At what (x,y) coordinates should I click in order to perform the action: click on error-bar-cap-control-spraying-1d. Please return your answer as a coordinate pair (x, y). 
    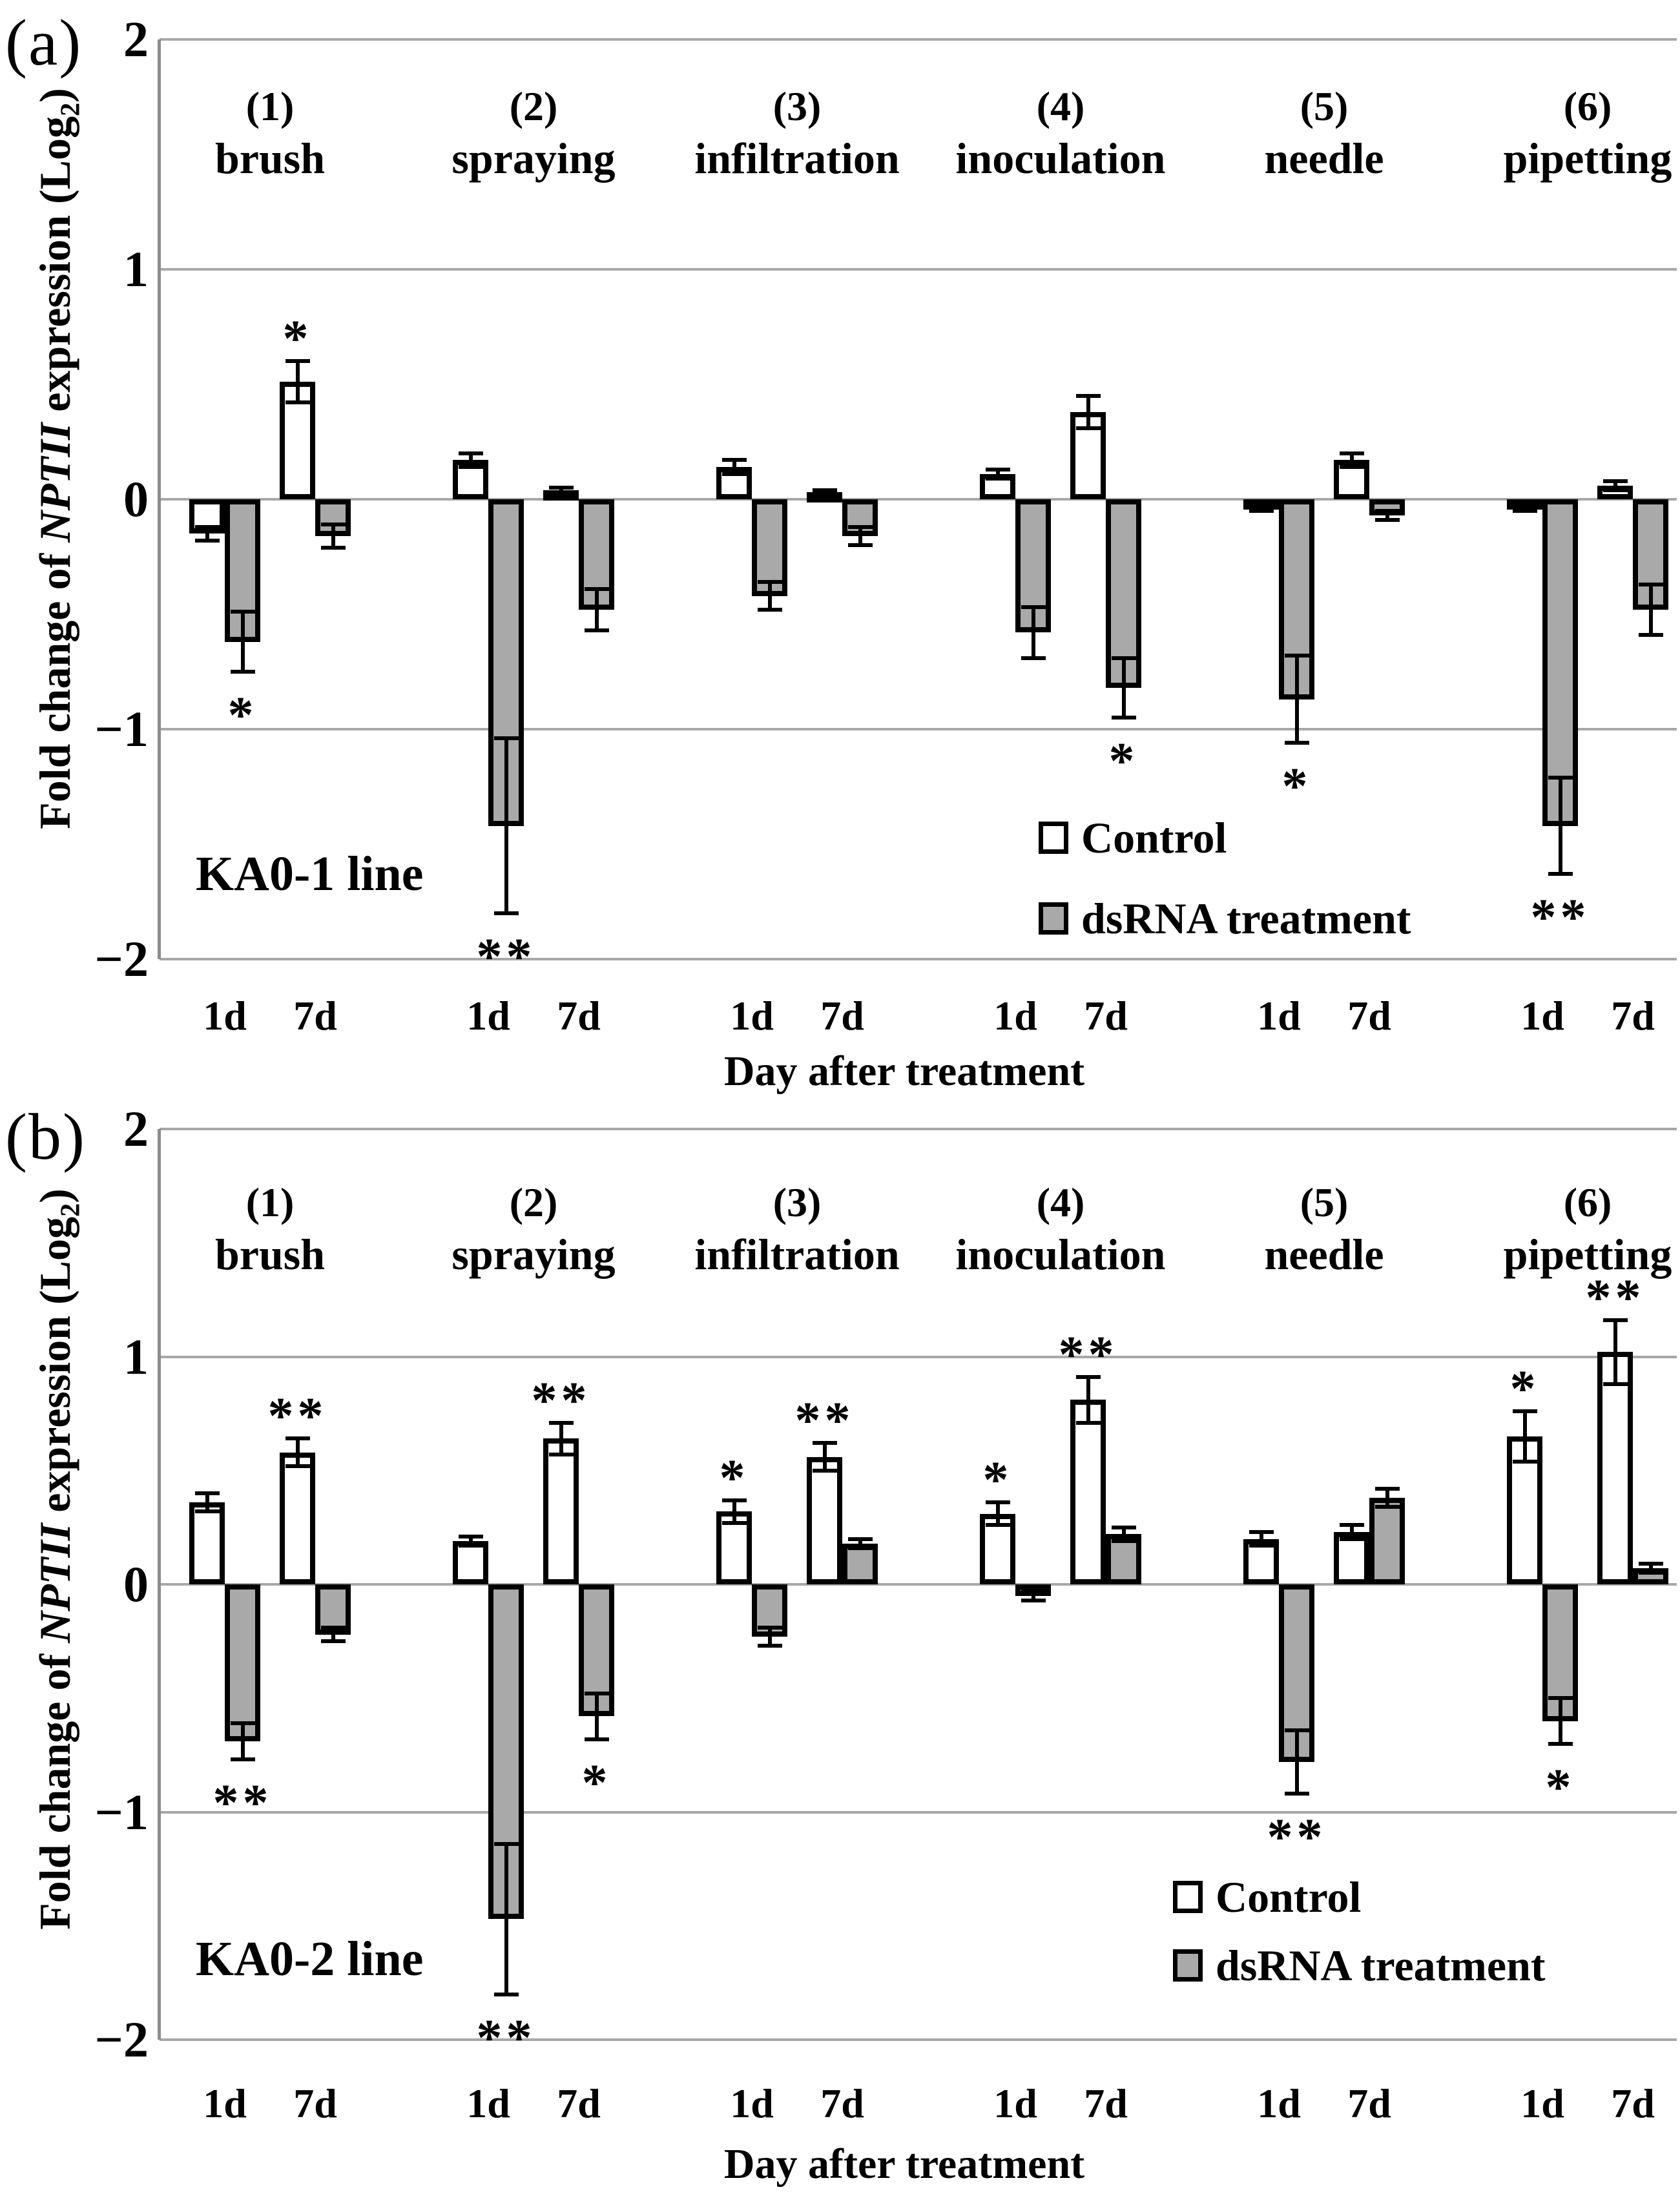
    Looking at the image, I should click on (470, 1536).